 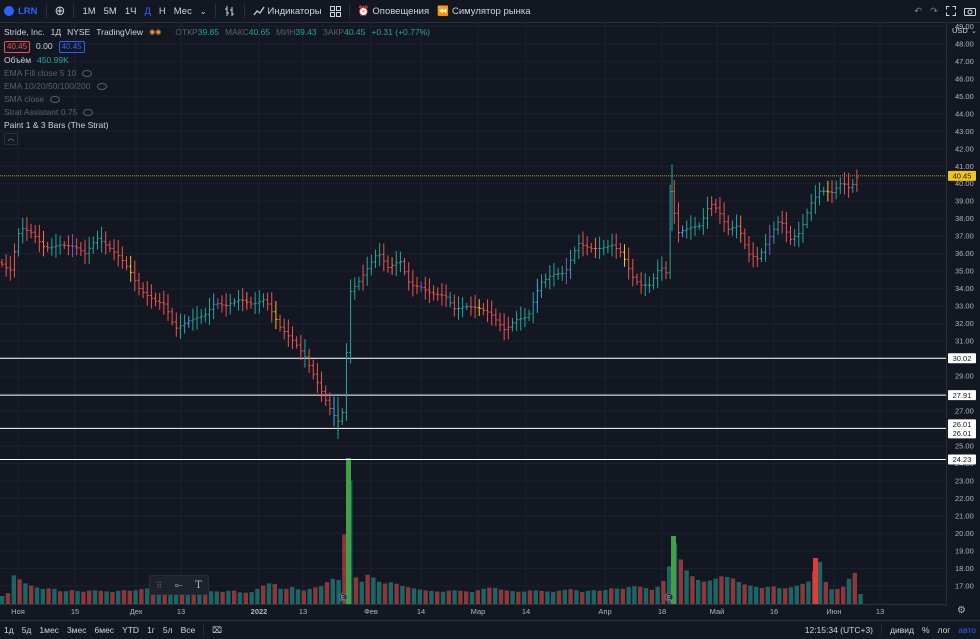 What do you see at coordinates (26, 630) in the screenshot?
I see `range-5d: 5д` at bounding box center [26, 630].